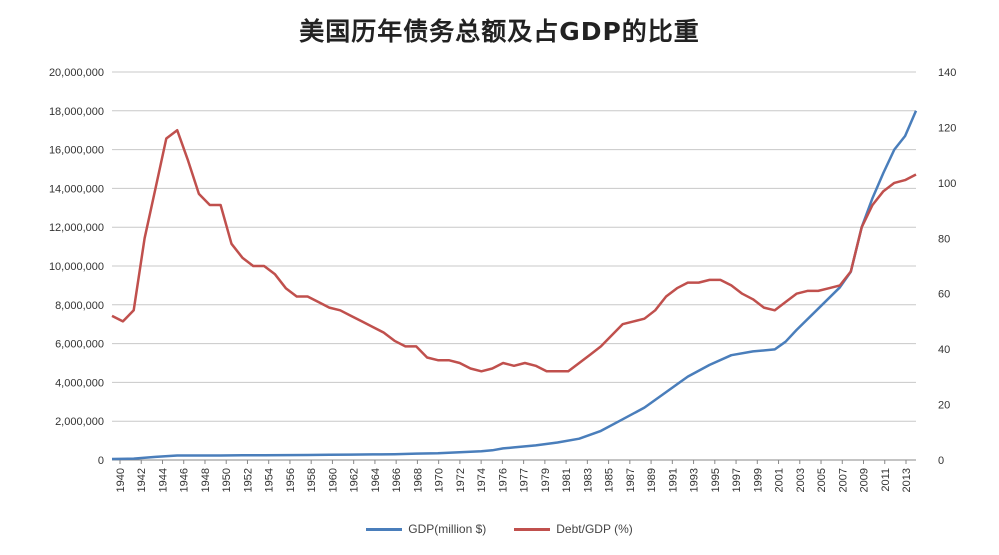 Image resolution: width=999 pixels, height=555 pixels. What do you see at coordinates (482, 480) in the screenshot?
I see `x-tick-label: 1974` at bounding box center [482, 480].